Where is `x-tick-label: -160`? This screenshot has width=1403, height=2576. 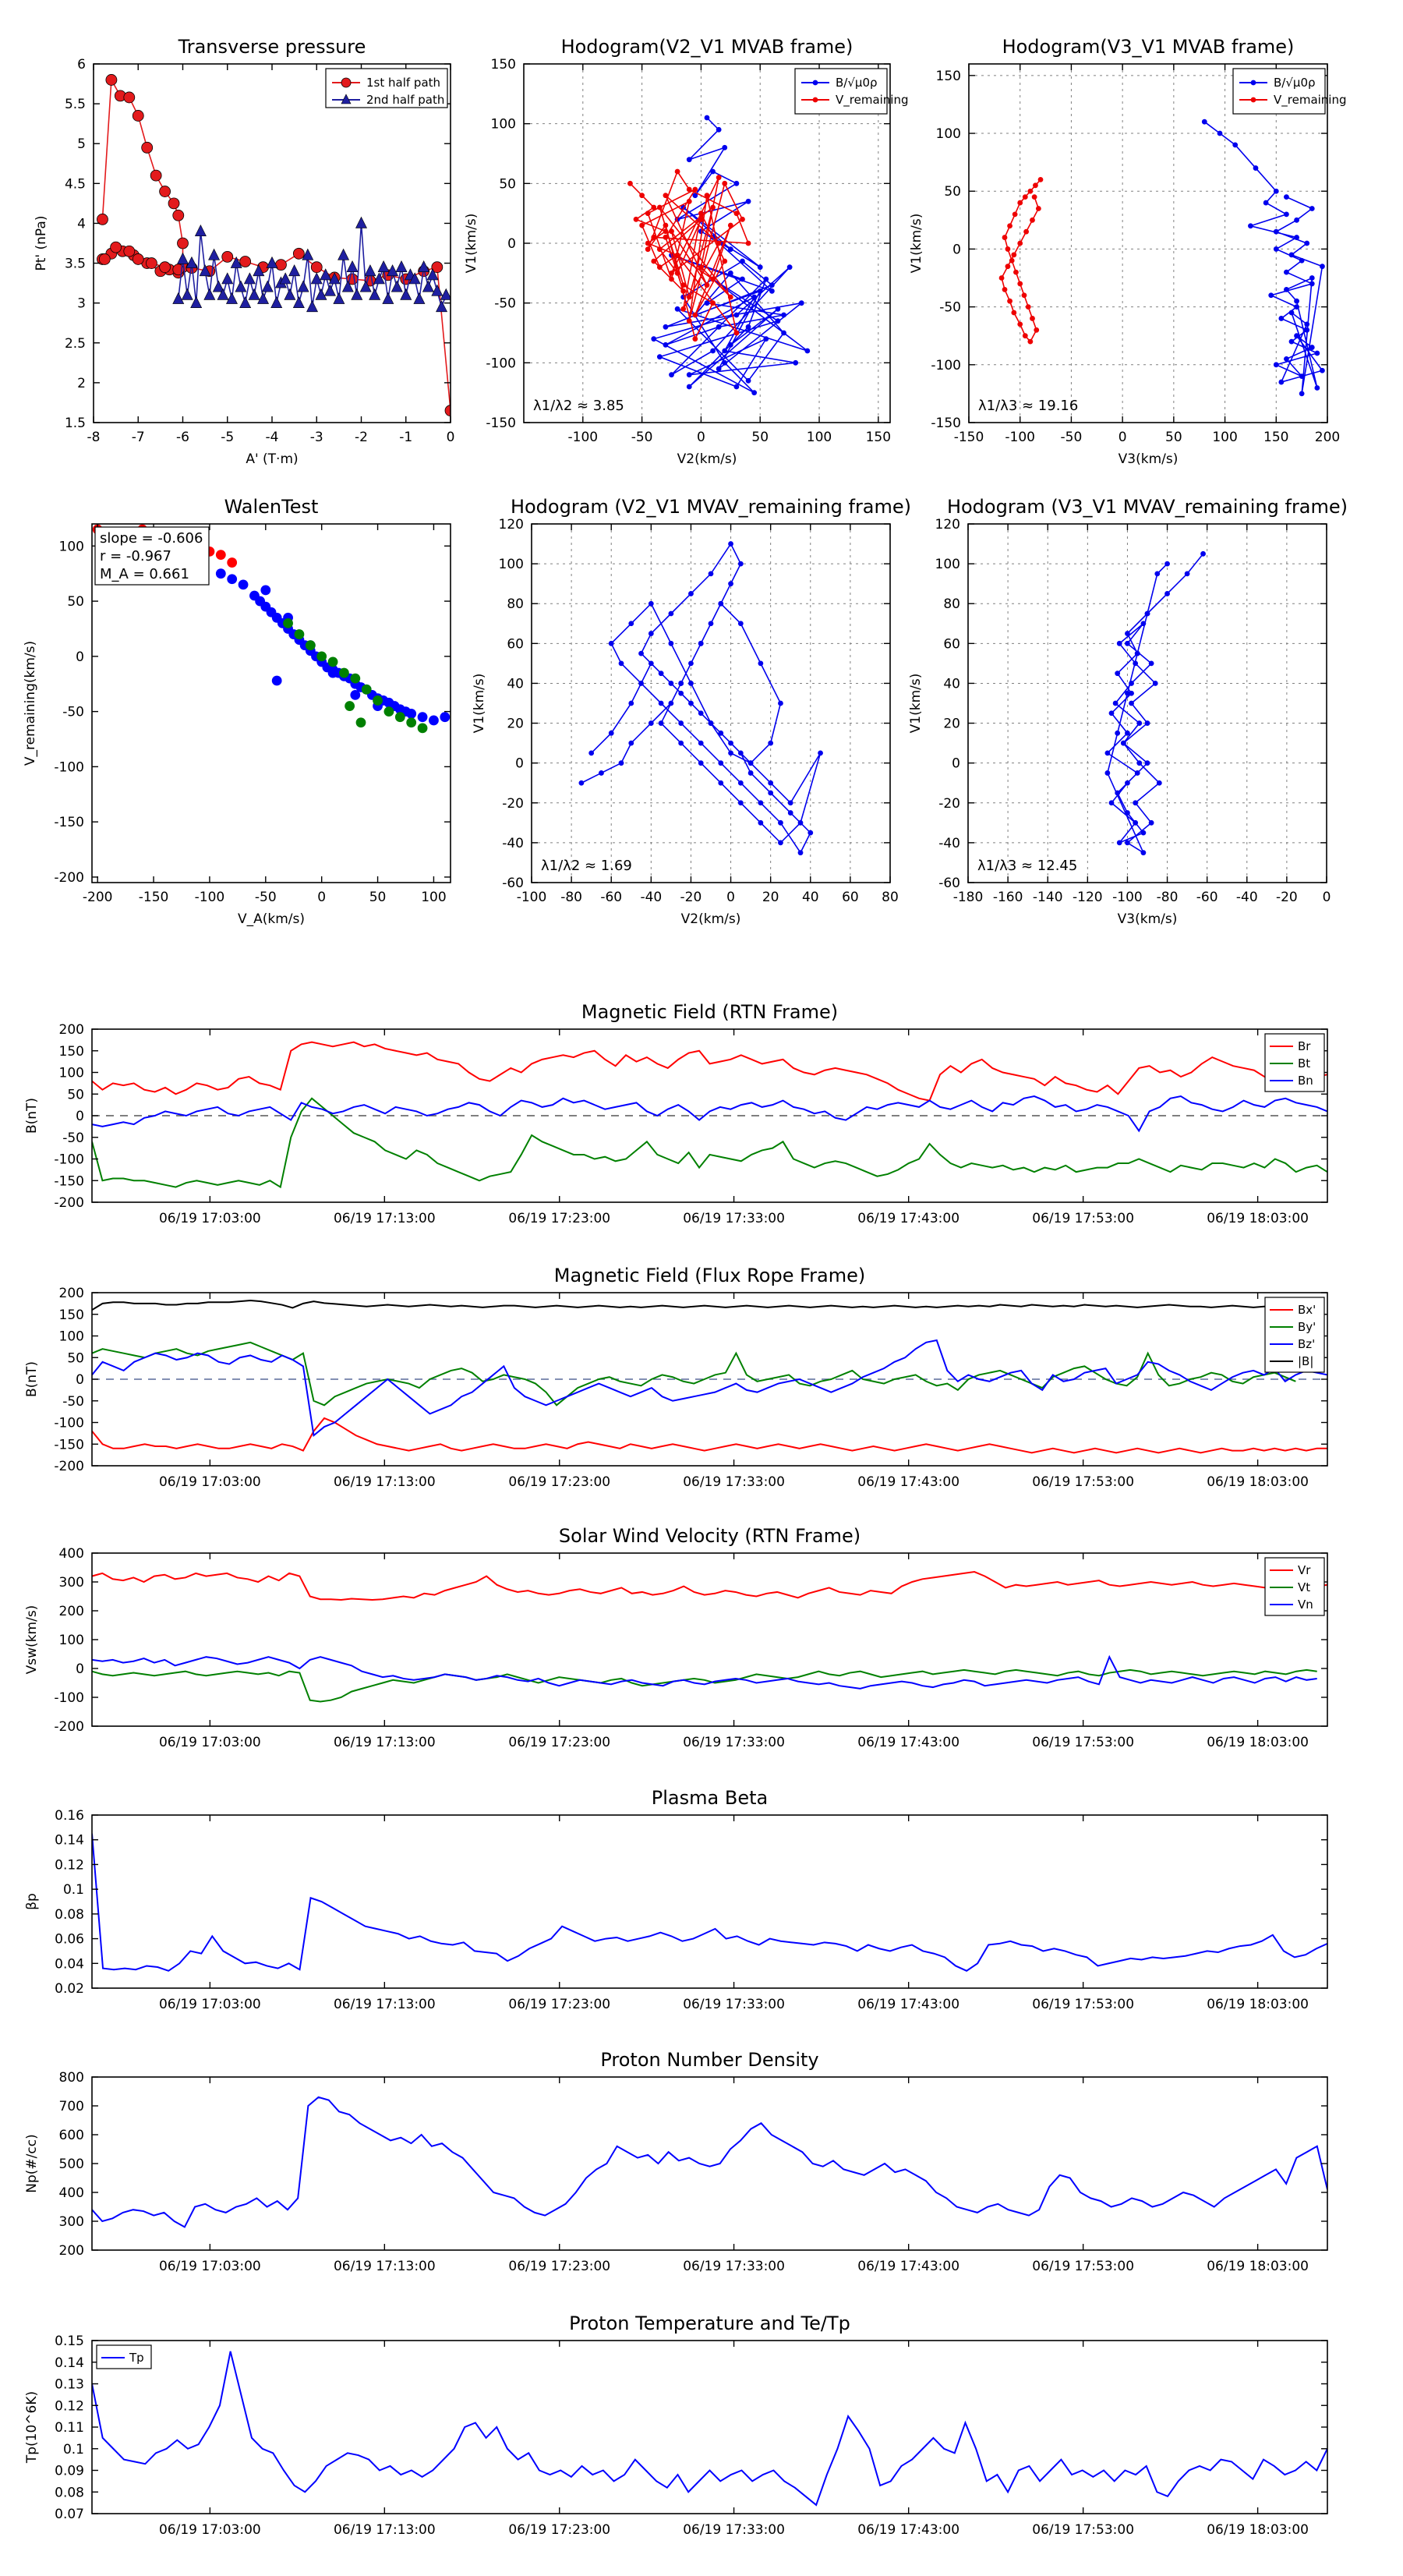 x-tick-label: -160 is located at coordinates (1008, 897).